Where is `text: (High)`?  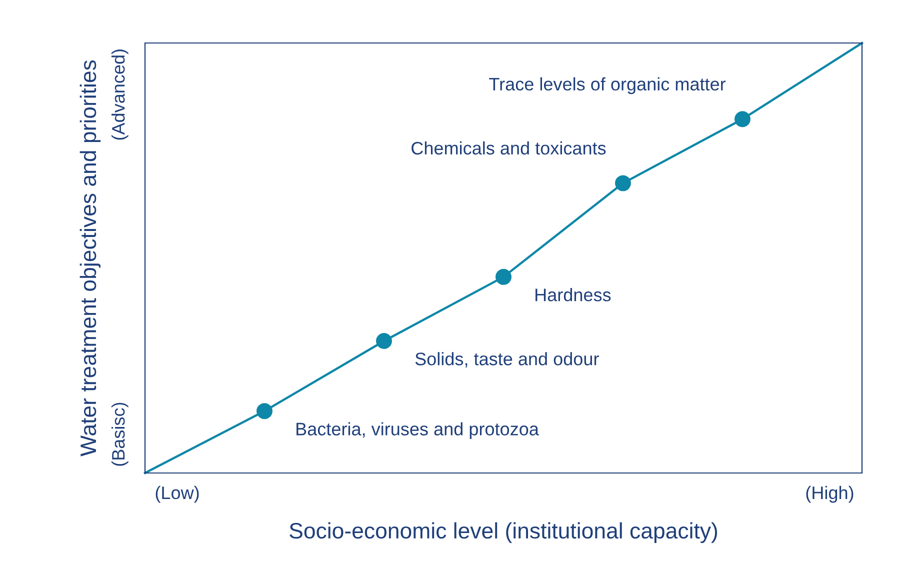
text: (High) is located at coordinates (830, 494).